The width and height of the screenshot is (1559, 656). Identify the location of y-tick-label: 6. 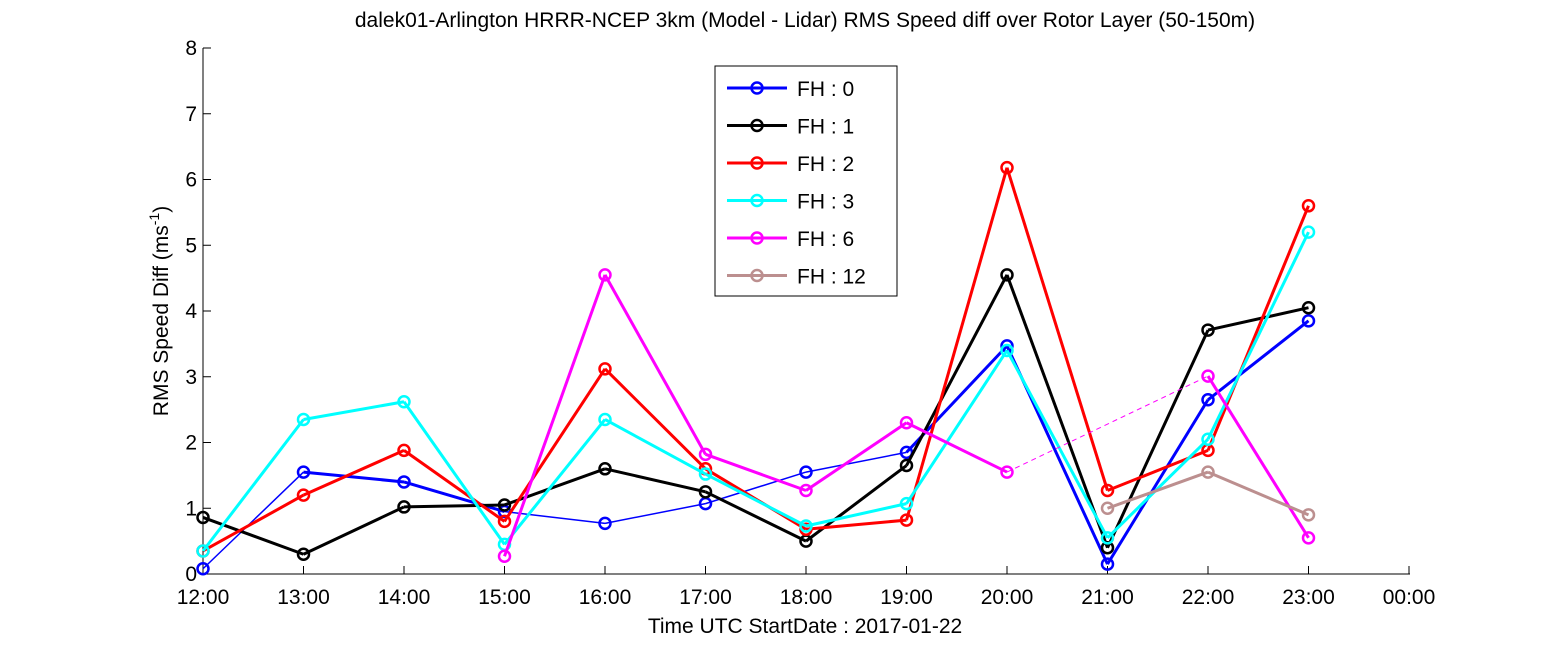
(191, 180).